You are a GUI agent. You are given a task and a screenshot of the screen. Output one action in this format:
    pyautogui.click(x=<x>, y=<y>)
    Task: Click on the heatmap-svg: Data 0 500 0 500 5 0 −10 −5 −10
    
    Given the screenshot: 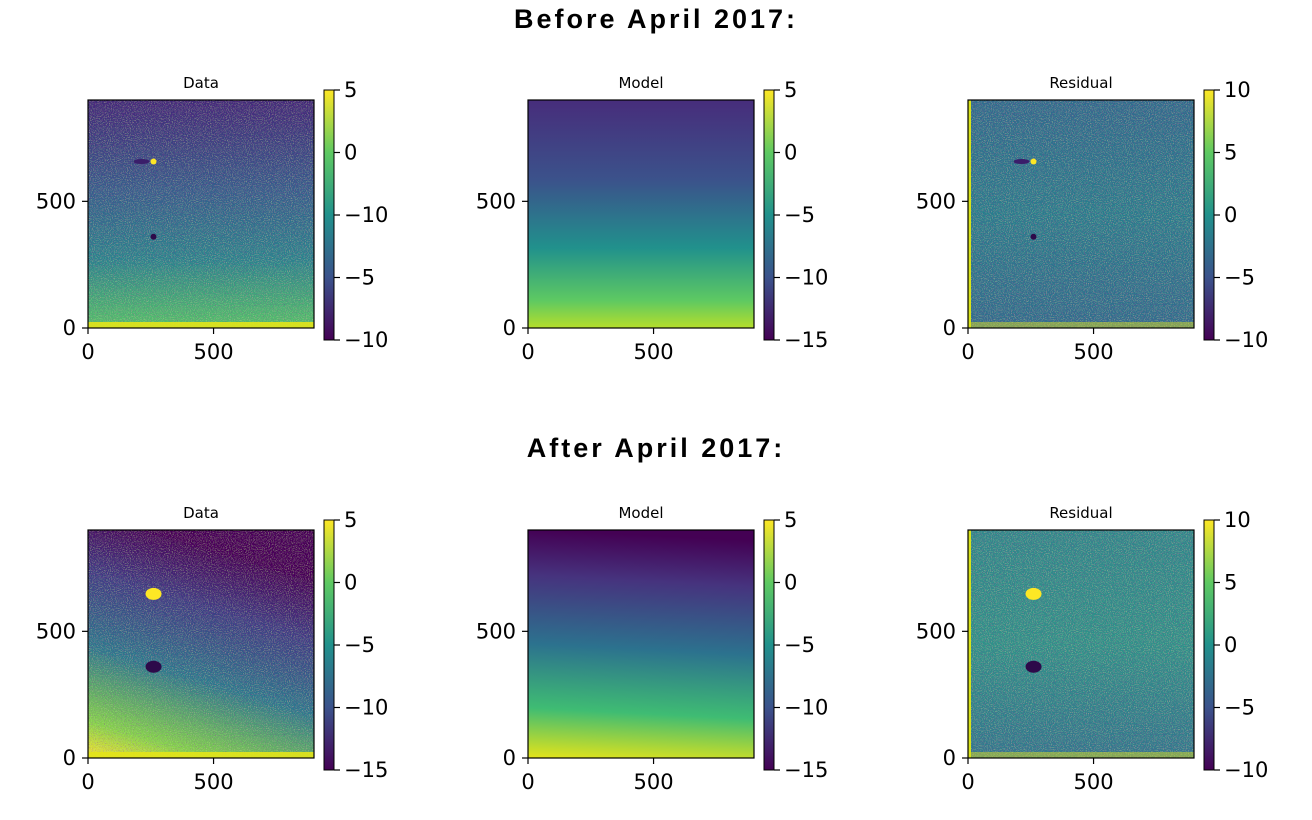 What is the action you would take?
    pyautogui.click(x=212, y=219)
    